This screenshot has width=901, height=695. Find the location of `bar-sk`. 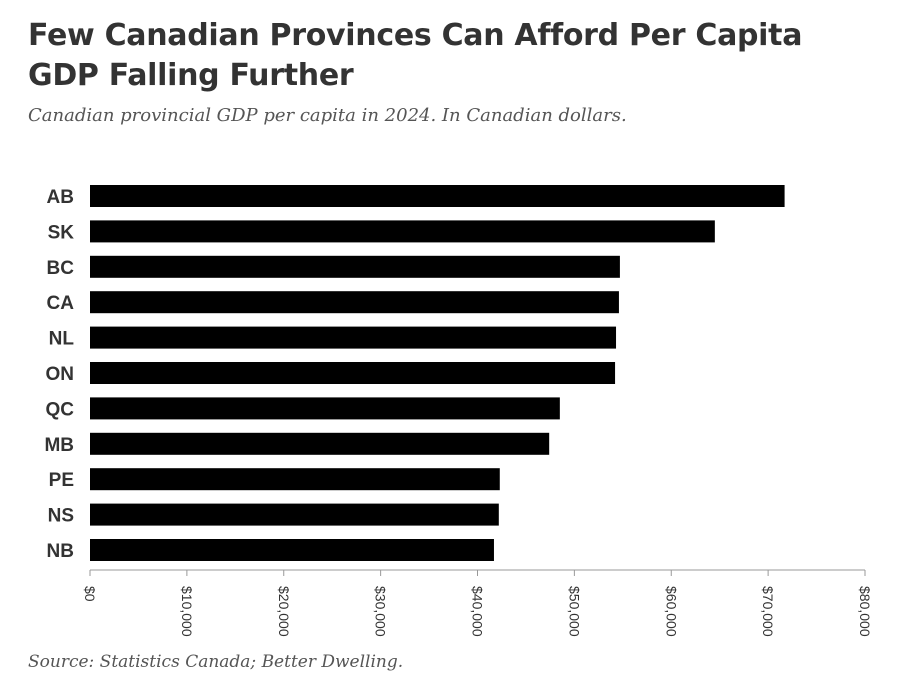

bar-sk is located at coordinates (402, 231).